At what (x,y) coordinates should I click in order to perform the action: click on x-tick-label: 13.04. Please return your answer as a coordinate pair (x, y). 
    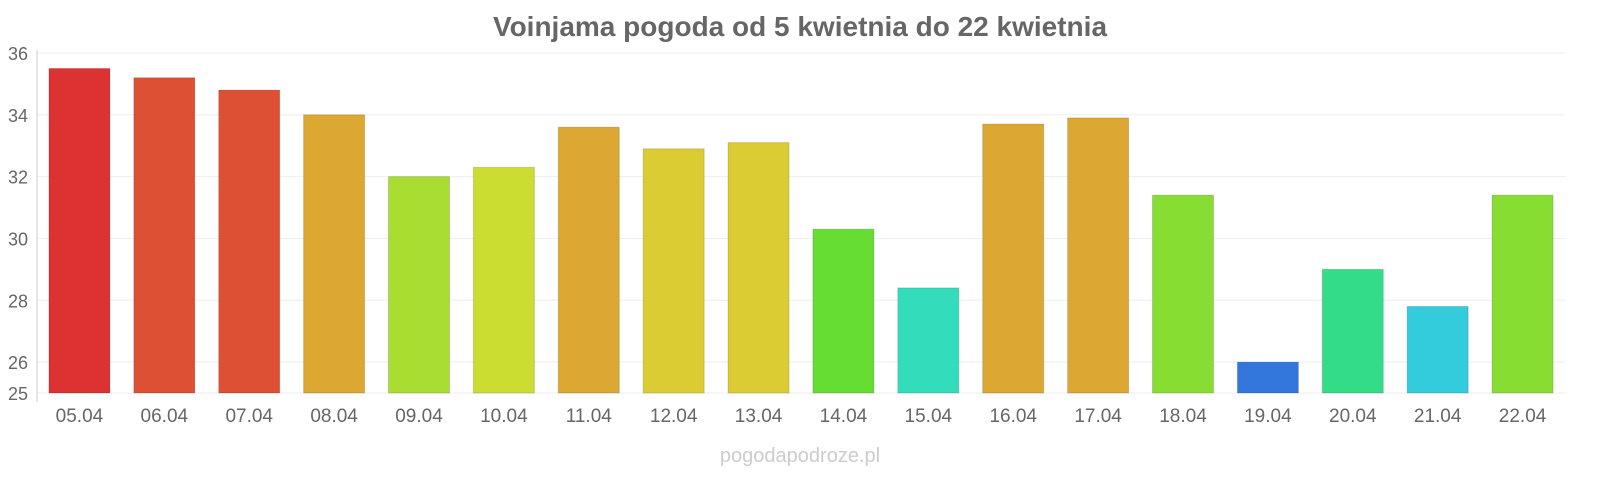
    Looking at the image, I should click on (759, 416).